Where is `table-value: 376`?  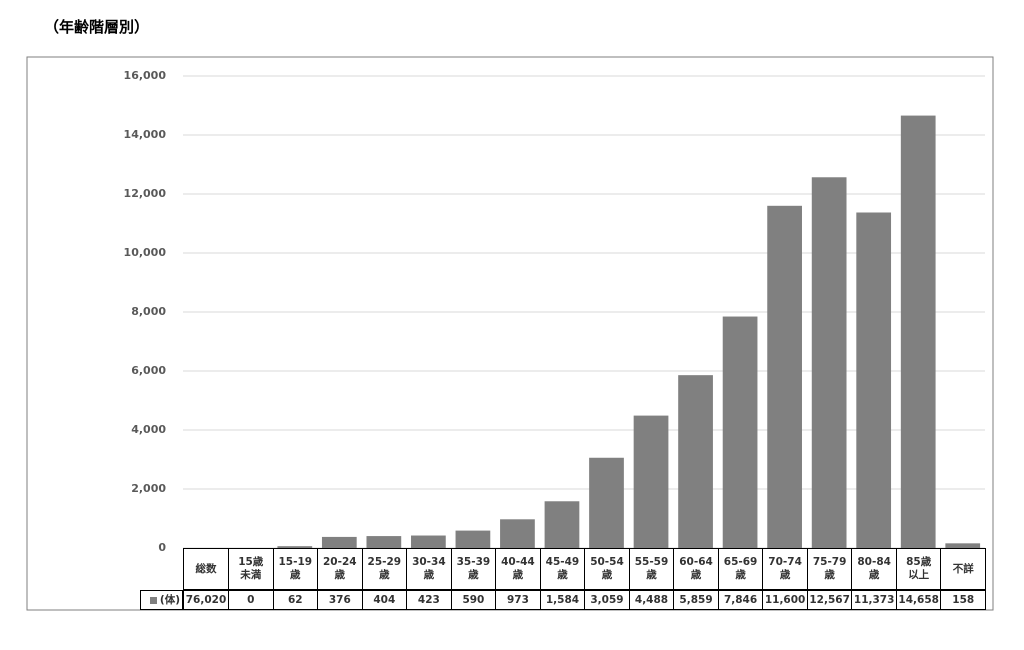
table-value: 376 is located at coordinates (340, 600).